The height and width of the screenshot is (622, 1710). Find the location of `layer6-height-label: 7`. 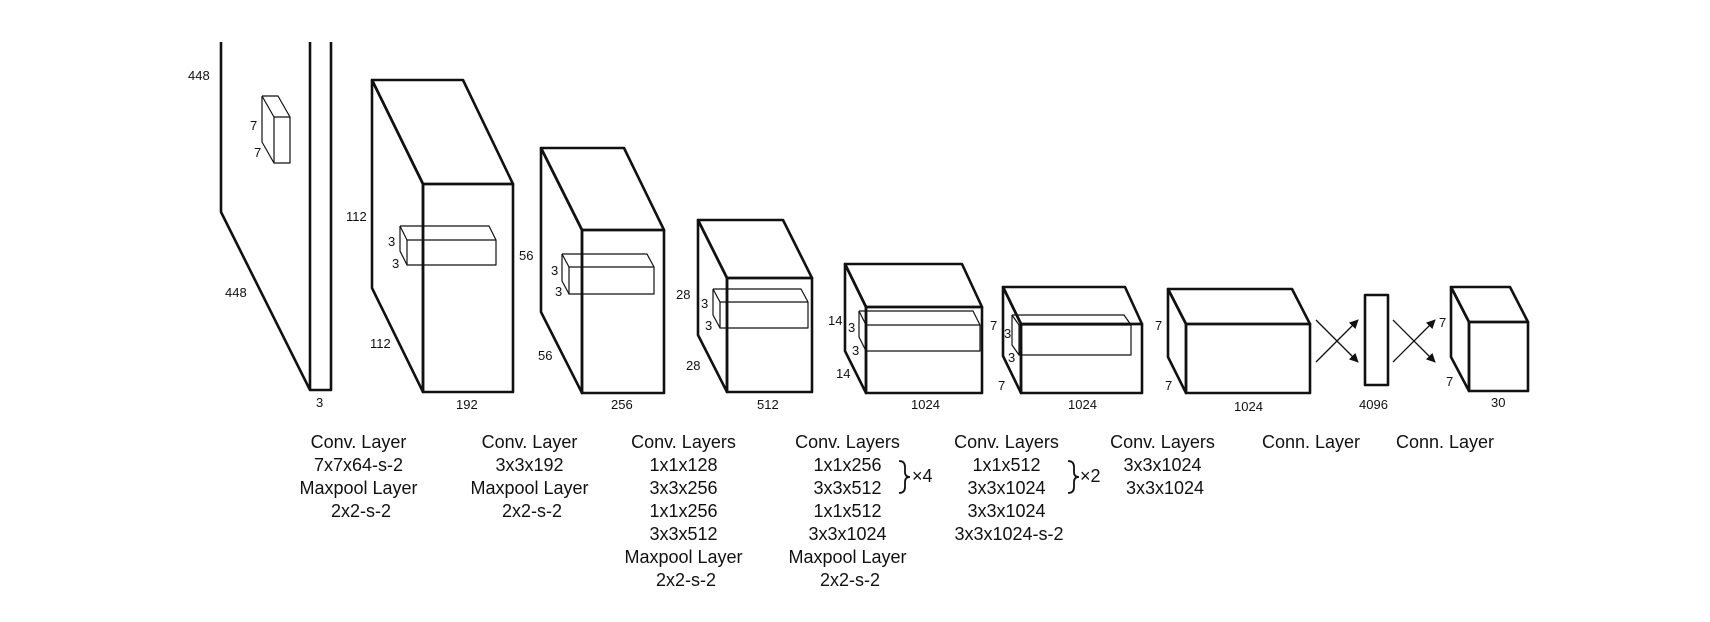

layer6-height-label: 7 is located at coordinates (1158, 325).